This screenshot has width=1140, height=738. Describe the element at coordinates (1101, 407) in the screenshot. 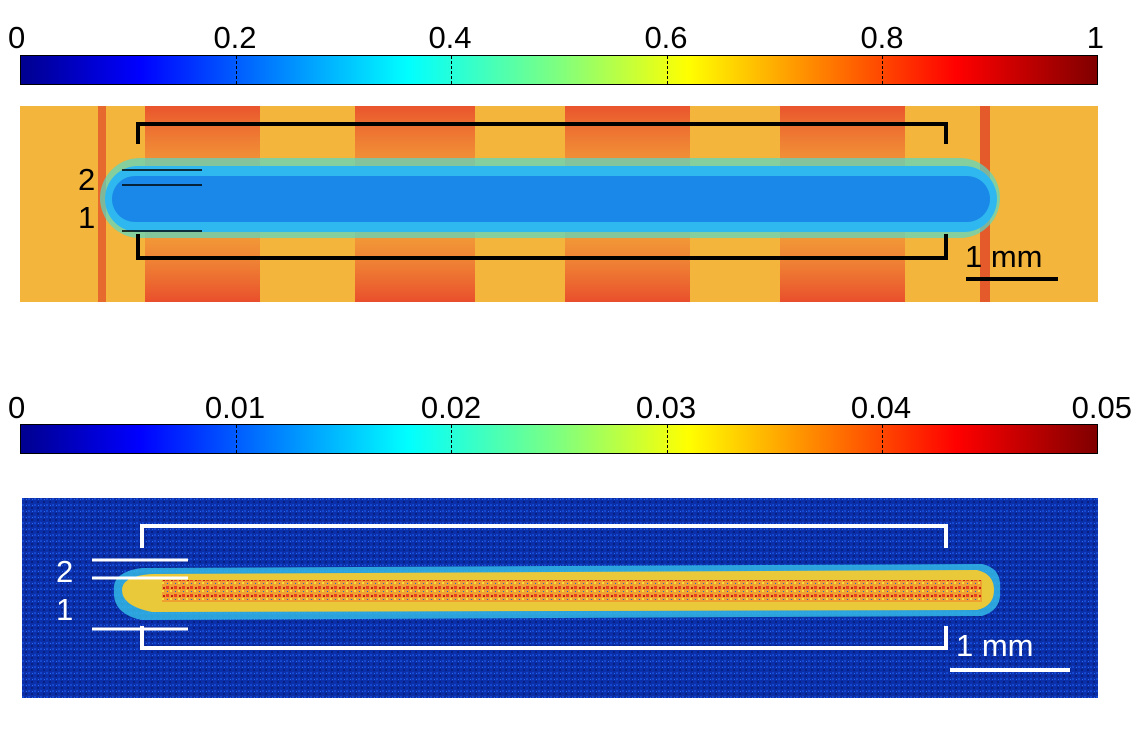

I see `colorbar-tick-label: 0.05` at that location.